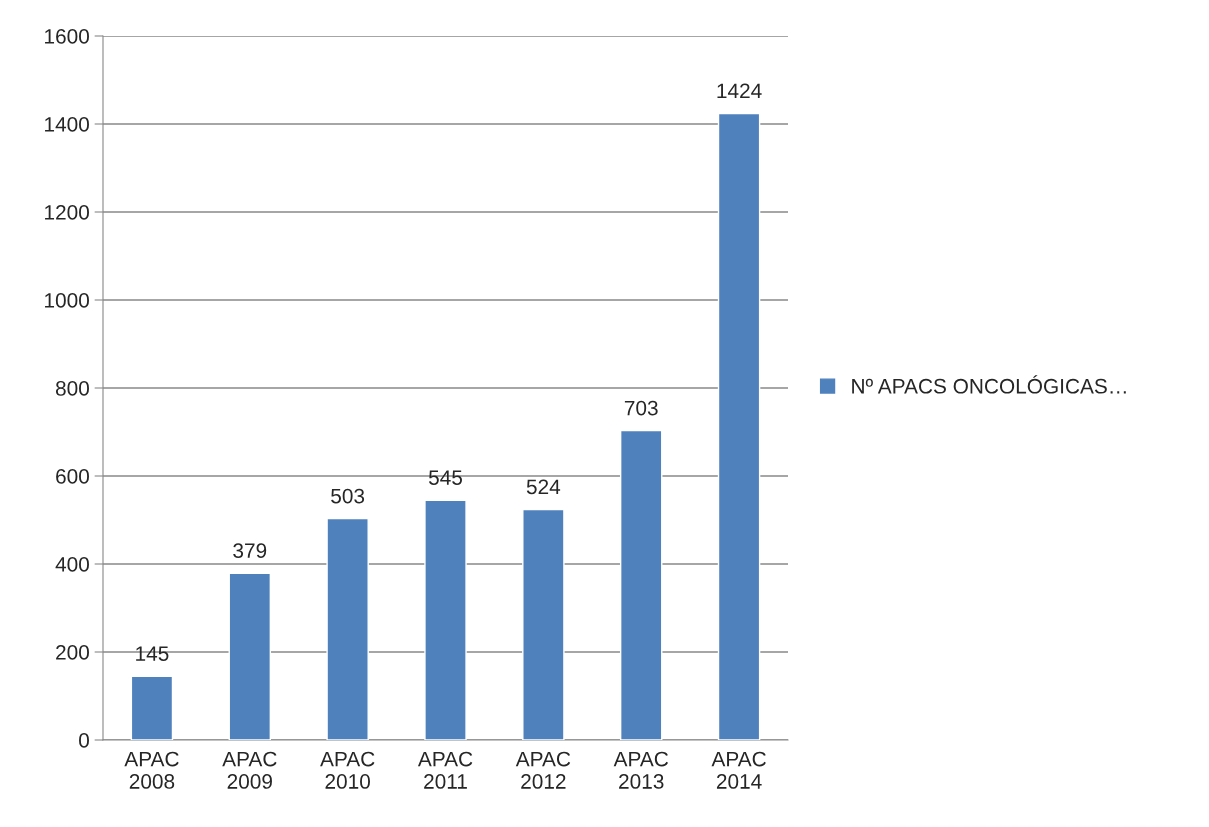 This screenshot has width=1209, height=827. Describe the element at coordinates (67, 124) in the screenshot. I see `y-tick-label: 1400` at that location.